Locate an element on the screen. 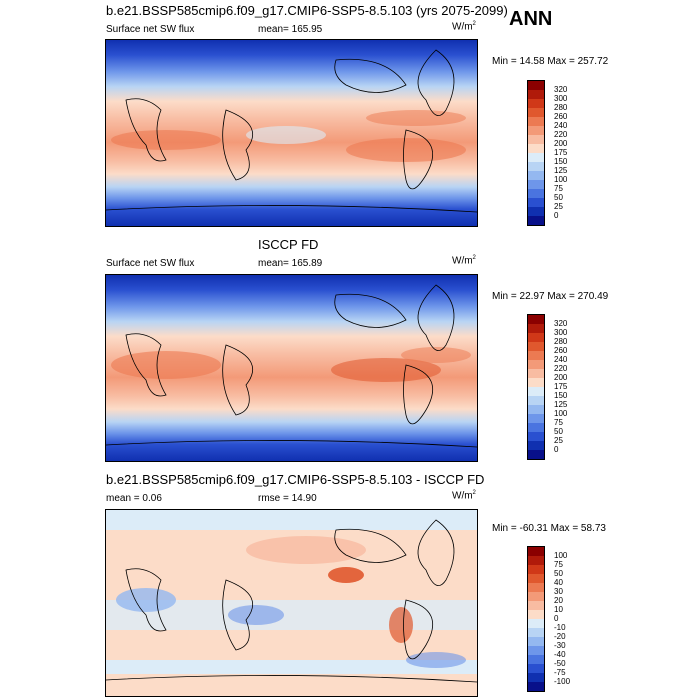  colorbar-tick-label: 240 is located at coordinates (561, 359).